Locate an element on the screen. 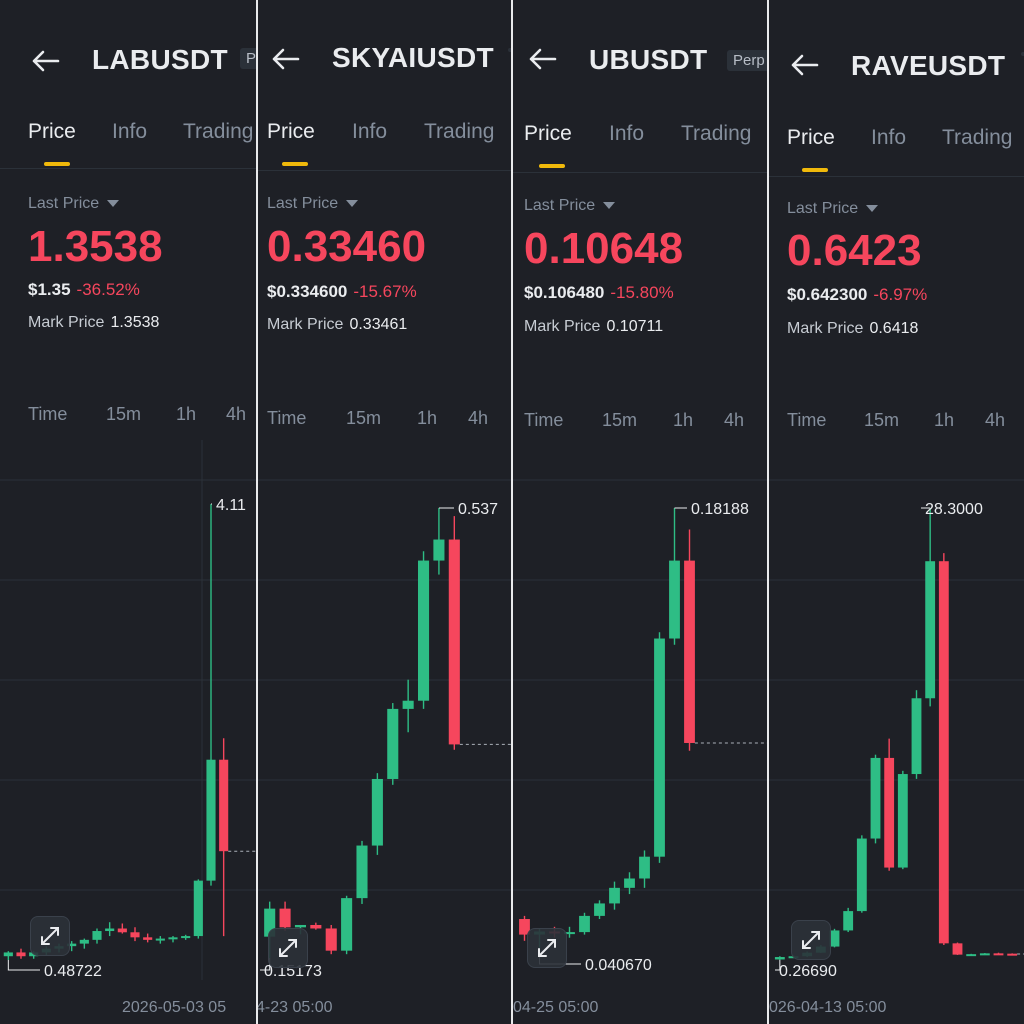 The image size is (1024, 1024). usd-price: $1.35 is located at coordinates (49, 289).